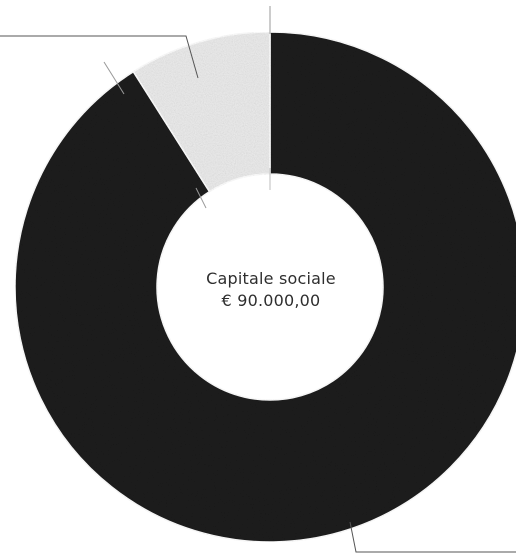  Describe the element at coordinates (271, 278) in the screenshot. I see `center-label-title: Capitale sociale` at that location.